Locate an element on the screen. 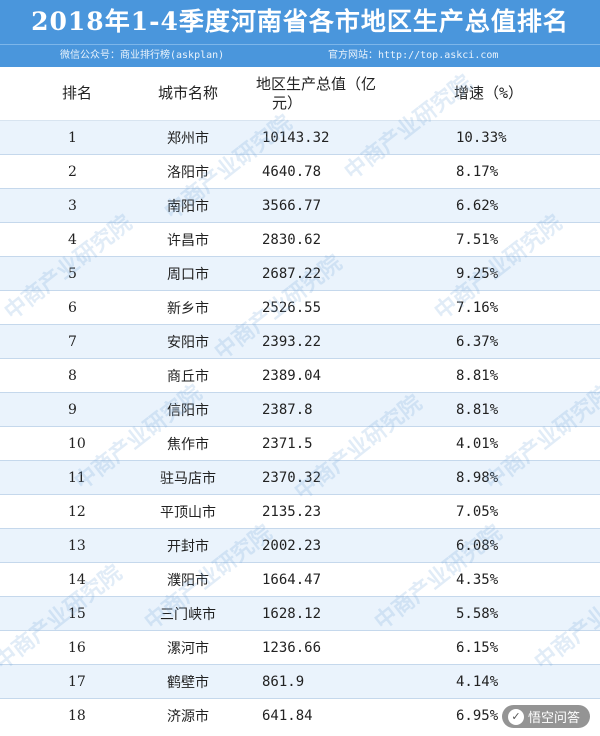 The height and width of the screenshot is (736, 600). table-row: 15 三门峡市 1628.12 5.58% is located at coordinates (300, 613).